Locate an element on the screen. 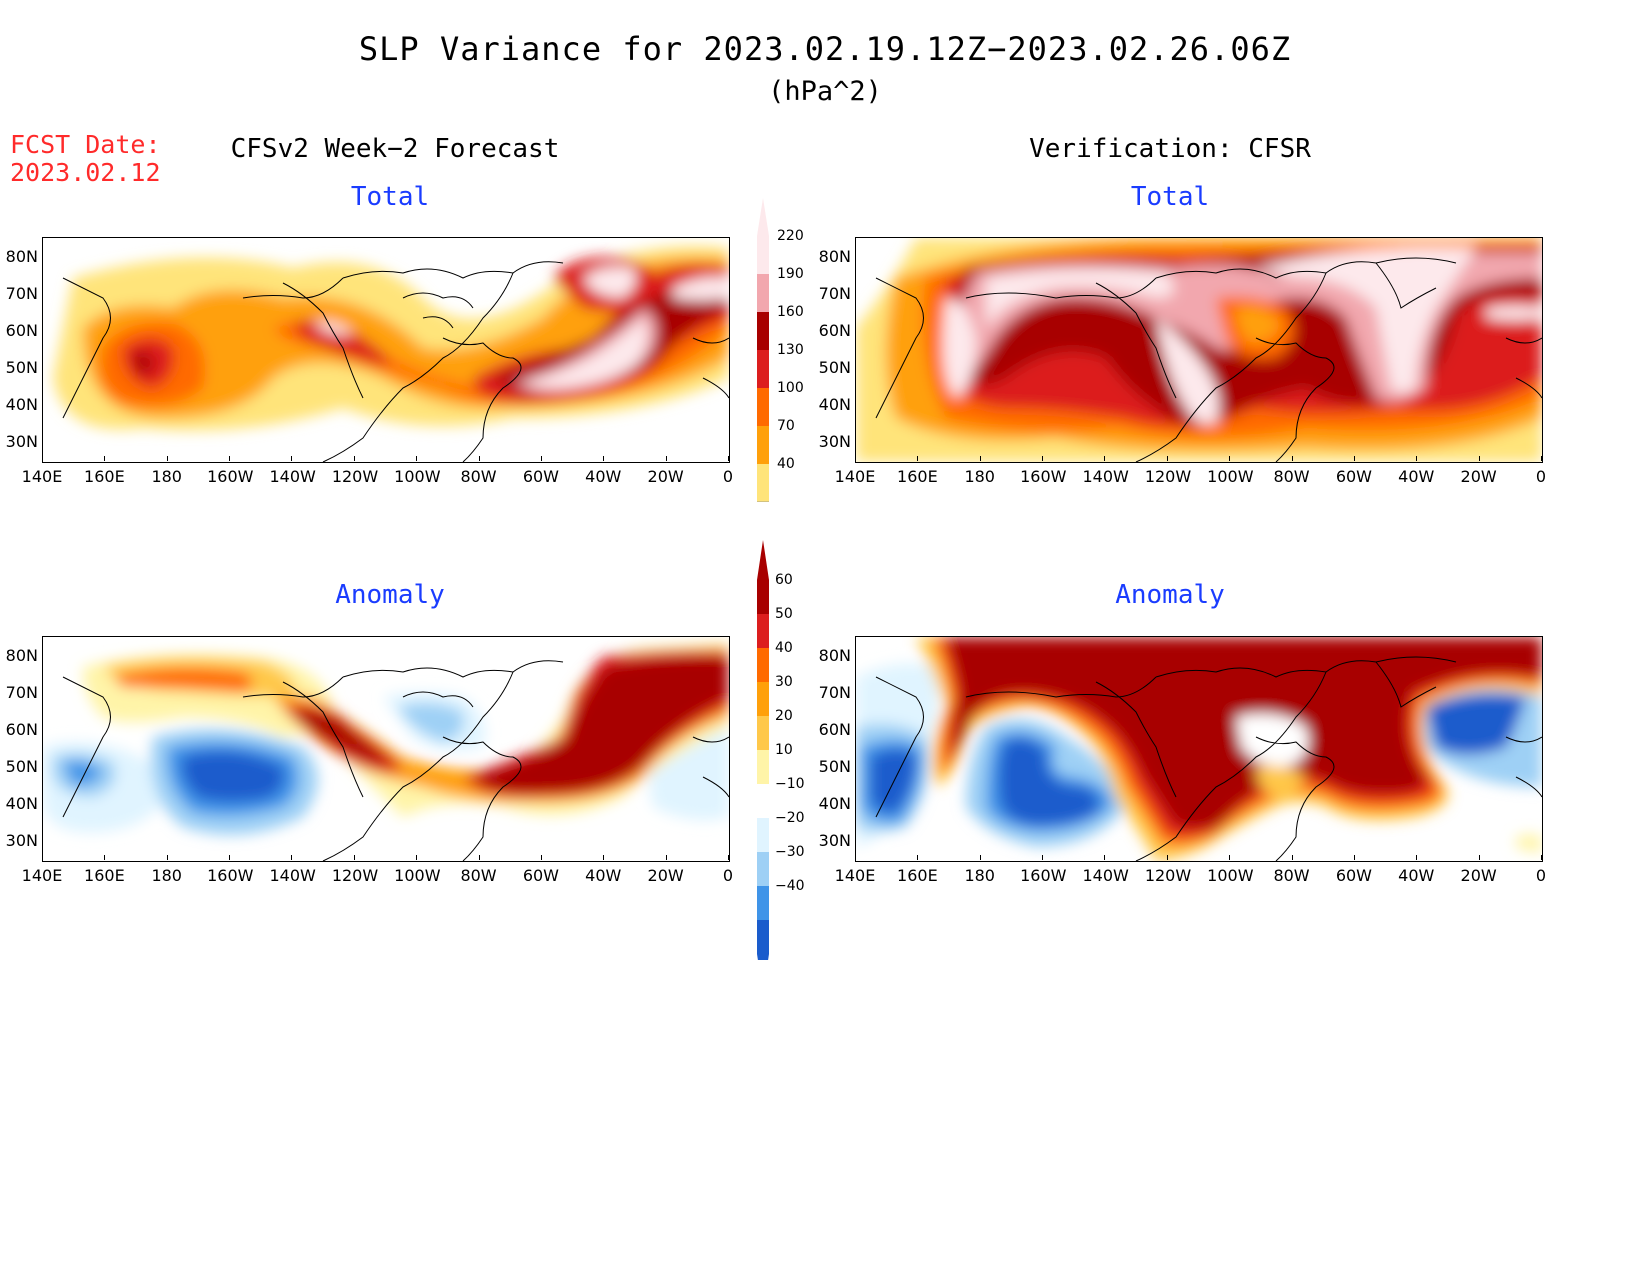  colorbar-total-label: 190 is located at coordinates (790, 274).